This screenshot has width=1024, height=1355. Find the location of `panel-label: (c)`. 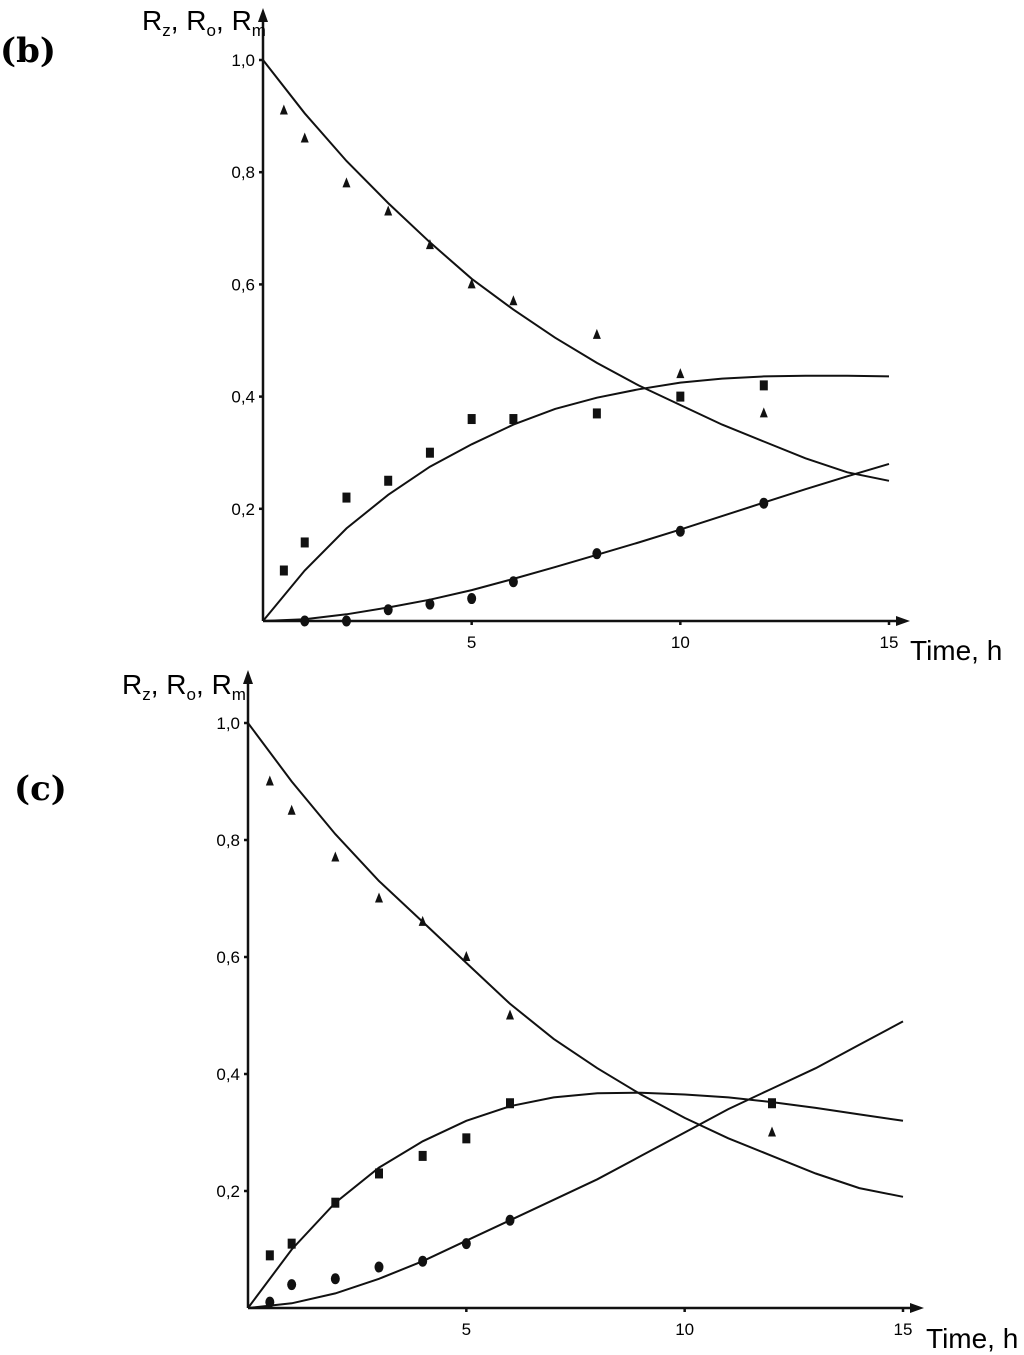

panel-label: (c) is located at coordinates (40, 789).